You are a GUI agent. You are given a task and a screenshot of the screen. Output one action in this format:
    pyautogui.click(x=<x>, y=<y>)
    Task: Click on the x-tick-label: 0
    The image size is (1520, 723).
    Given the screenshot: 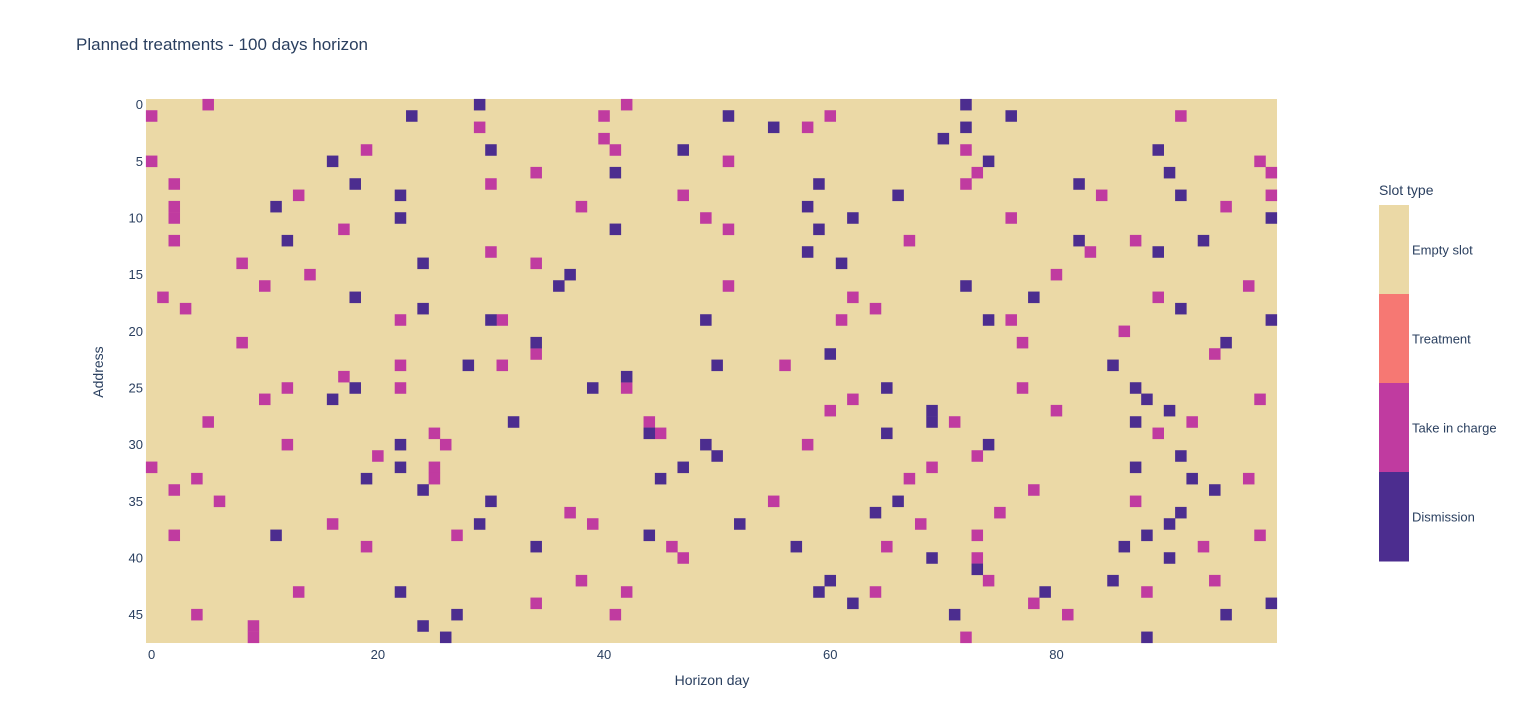 What is the action you would take?
    pyautogui.click(x=151, y=654)
    